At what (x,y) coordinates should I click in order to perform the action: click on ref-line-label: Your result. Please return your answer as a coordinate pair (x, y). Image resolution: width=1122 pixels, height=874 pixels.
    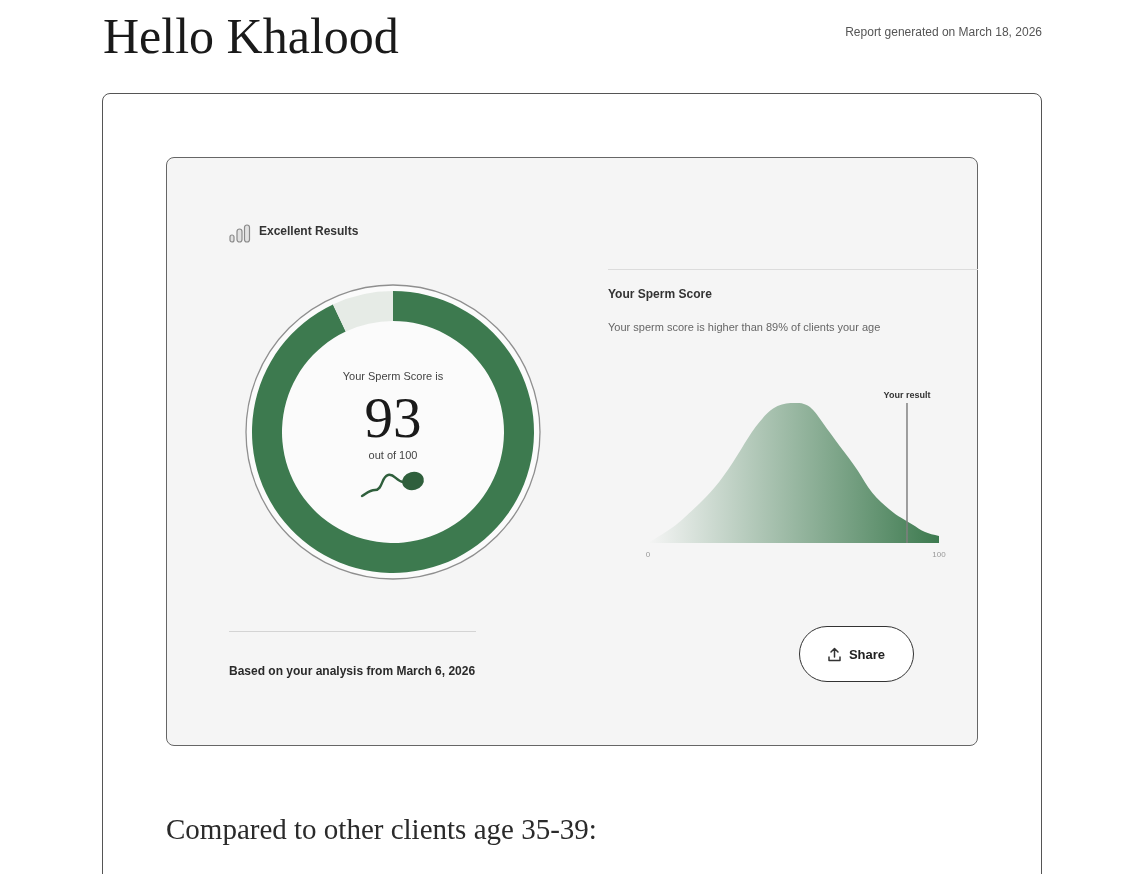
    Looking at the image, I should click on (907, 395).